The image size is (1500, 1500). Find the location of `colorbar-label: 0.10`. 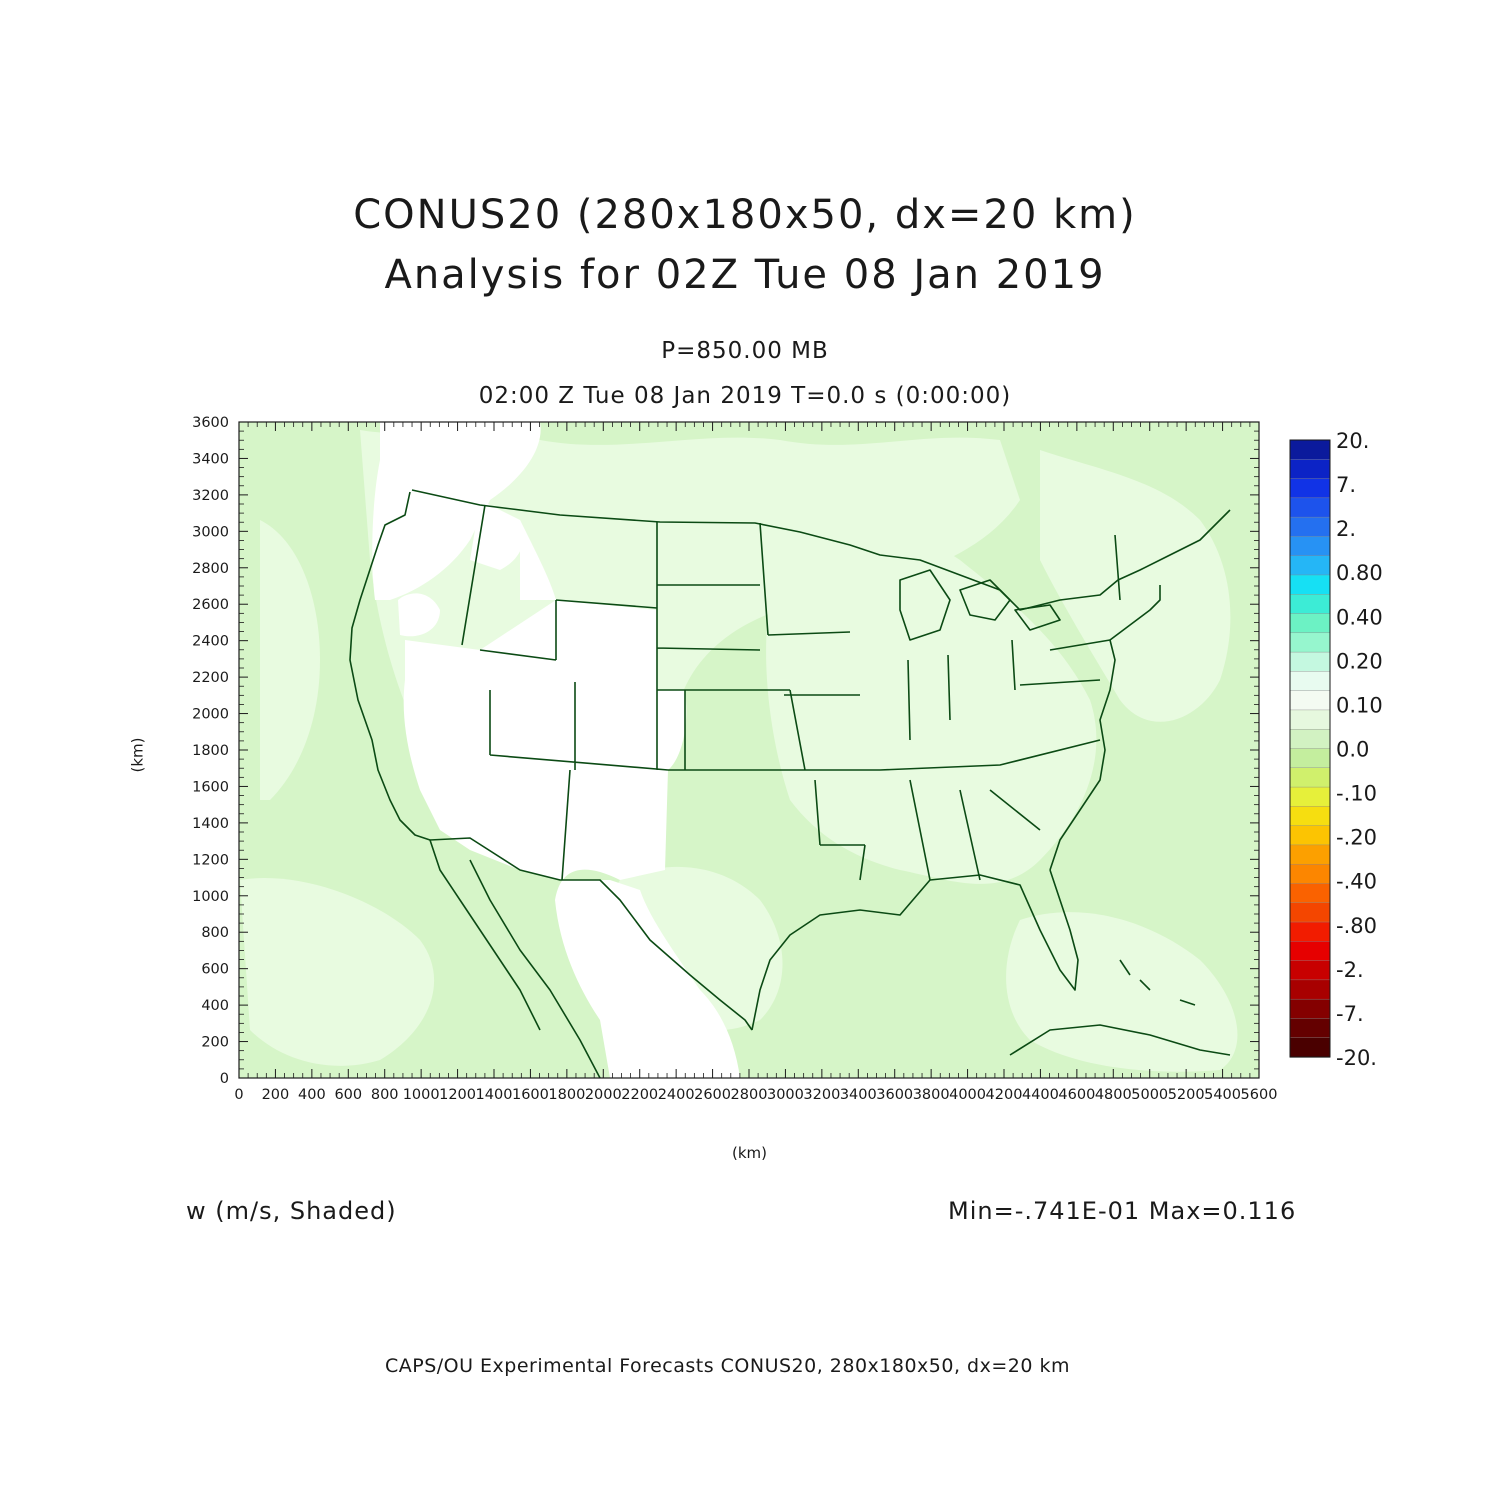

colorbar-label: 0.10 is located at coordinates (1359, 705).